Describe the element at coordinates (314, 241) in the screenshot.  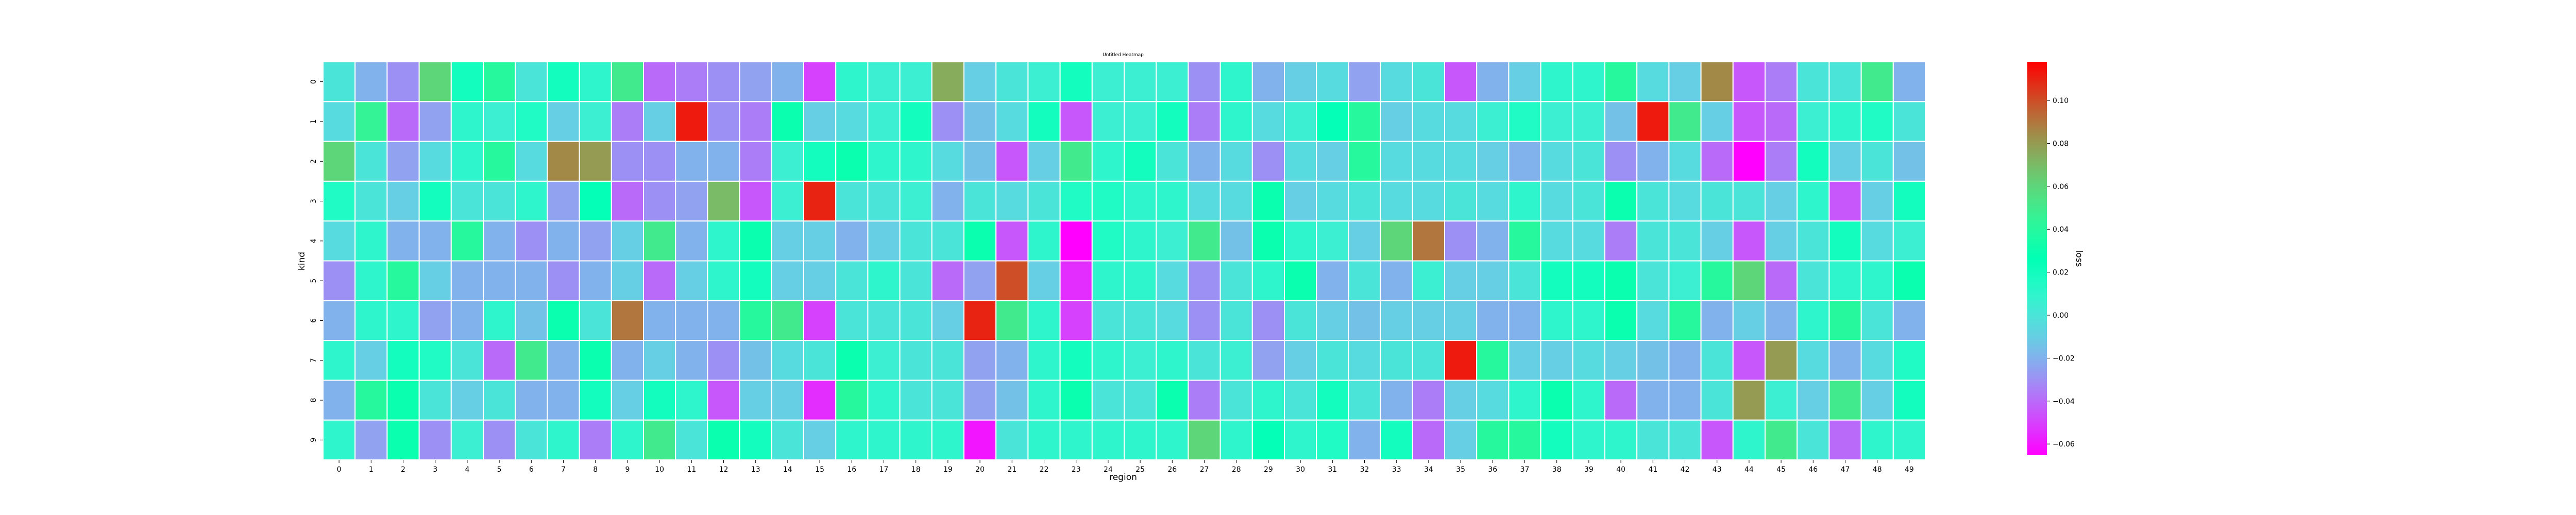
I see `y-tick-label: 4` at that location.